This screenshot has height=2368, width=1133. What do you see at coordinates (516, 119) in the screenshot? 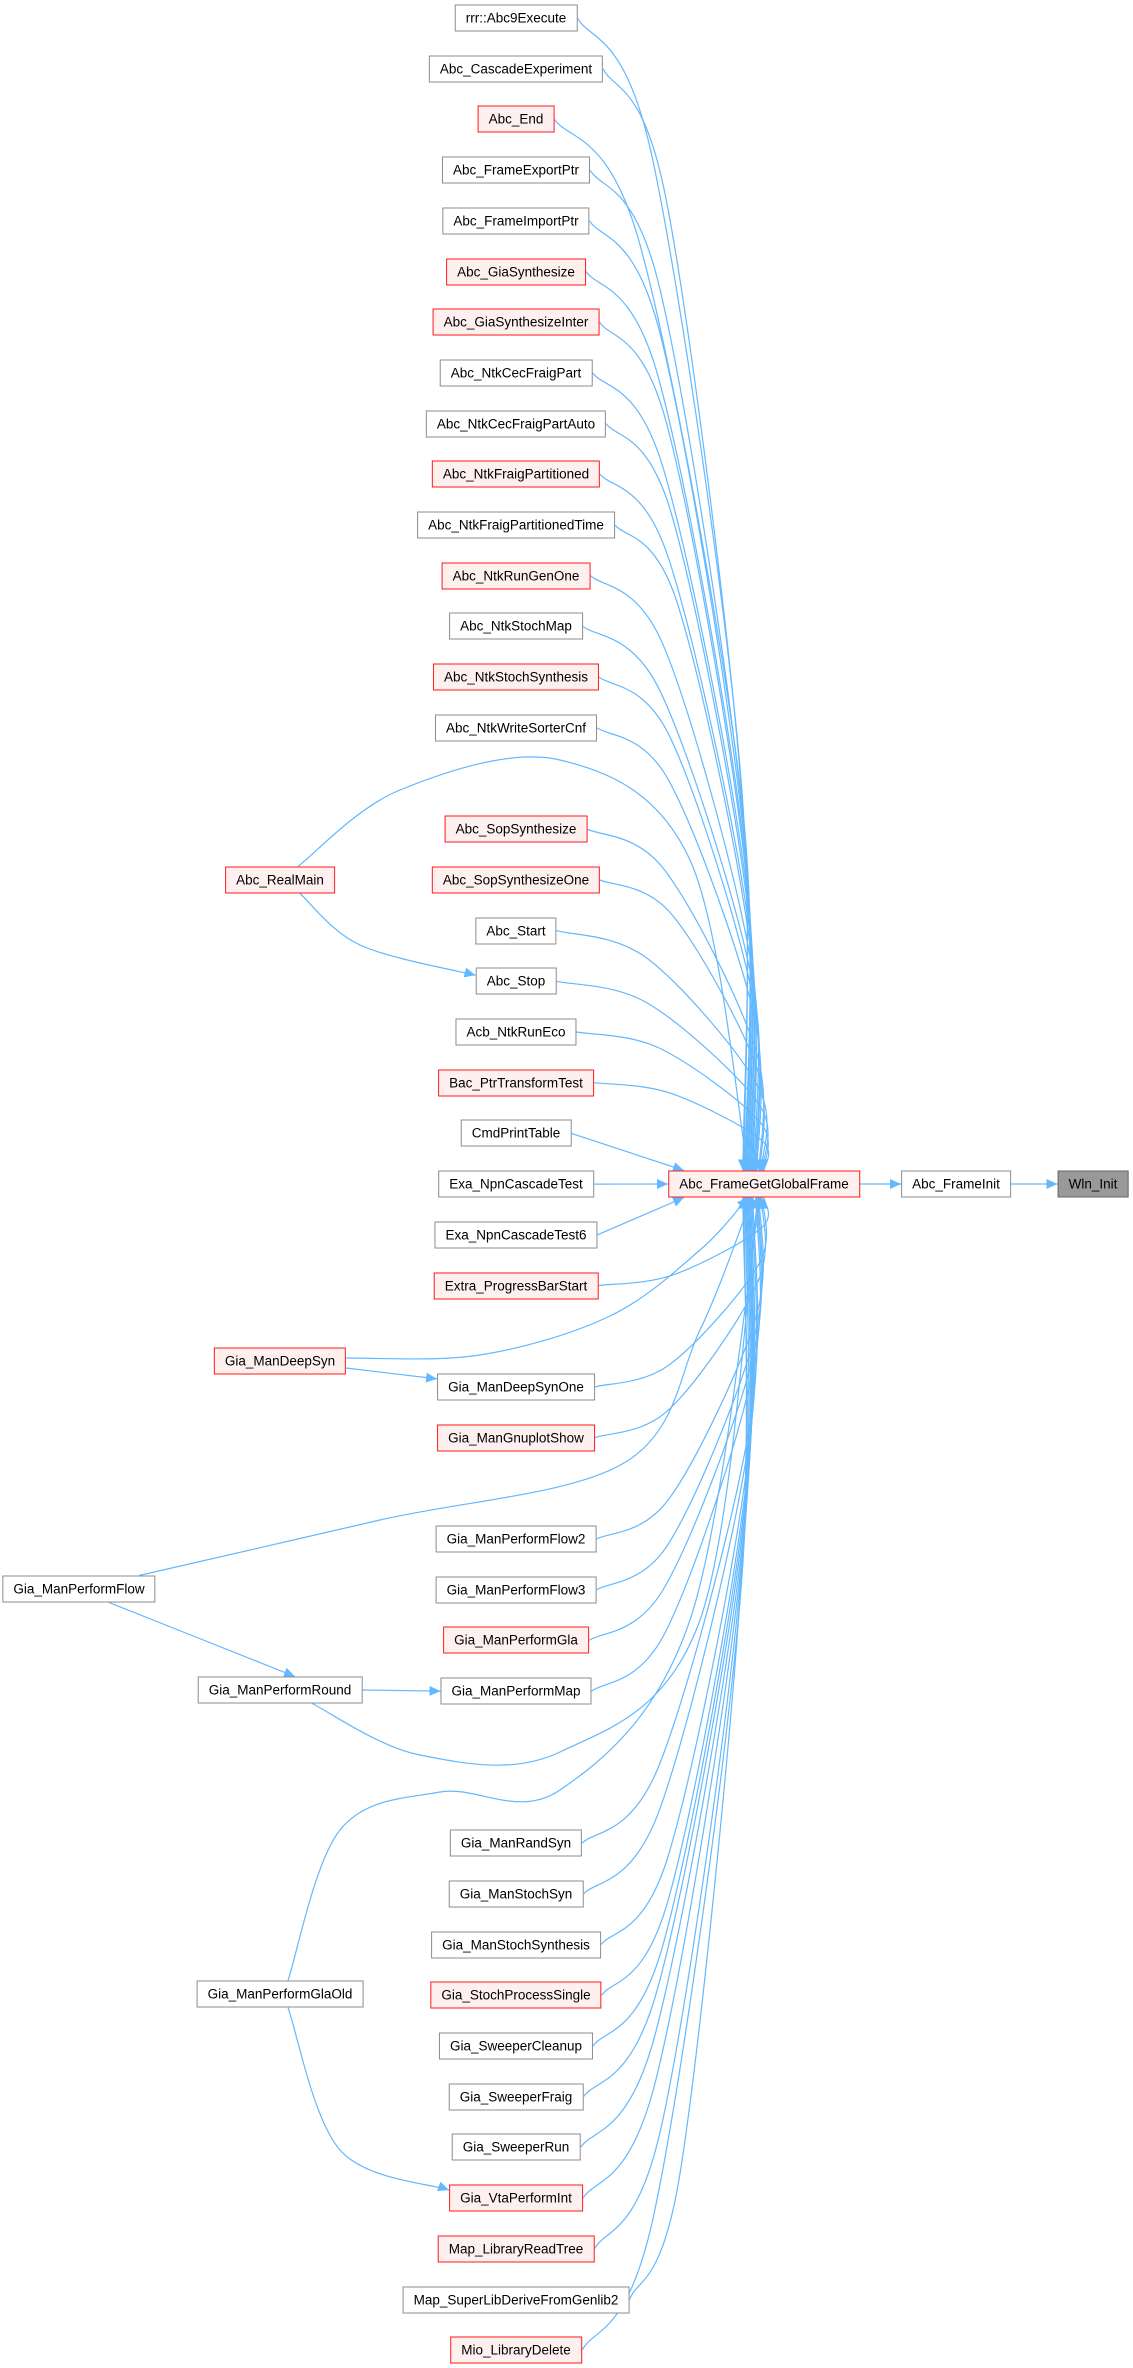
I see `graph-node: Abc_End` at bounding box center [516, 119].